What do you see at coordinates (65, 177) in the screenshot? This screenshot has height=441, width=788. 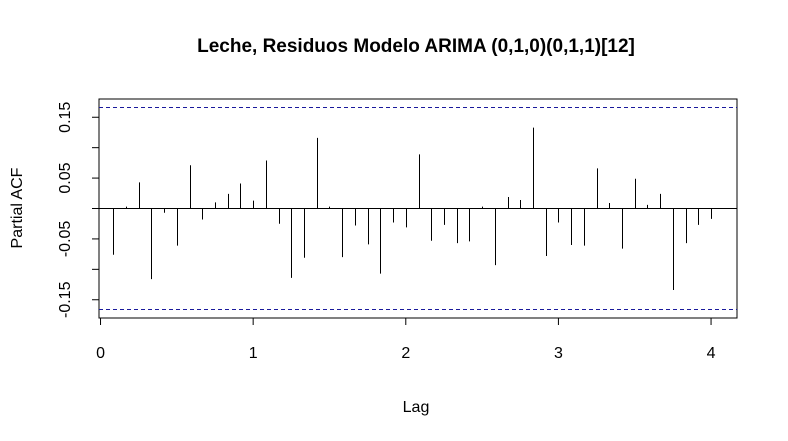 I see `y-tick-label: 0.05` at bounding box center [65, 177].